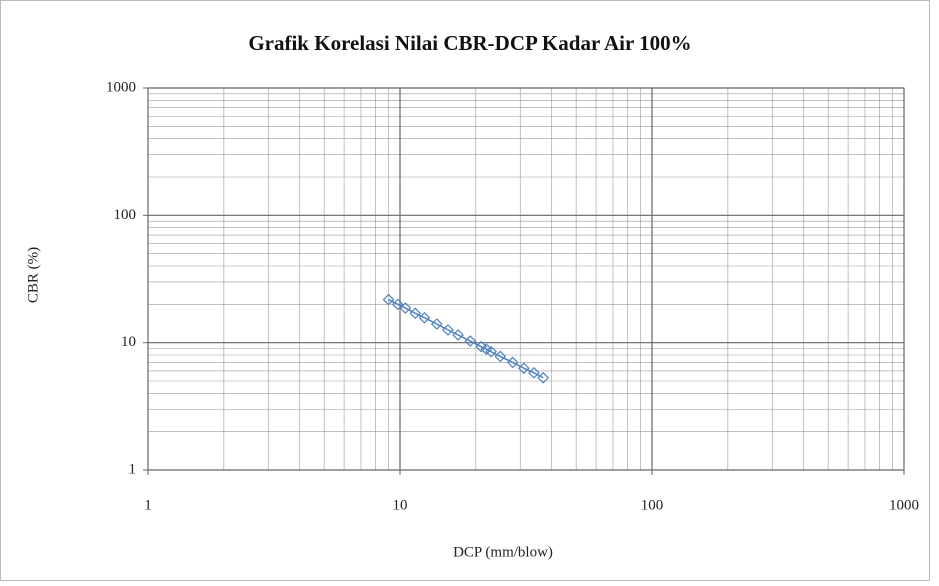 The width and height of the screenshot is (939, 586). What do you see at coordinates (121, 87) in the screenshot?
I see `y-tick-label: 1000` at bounding box center [121, 87].